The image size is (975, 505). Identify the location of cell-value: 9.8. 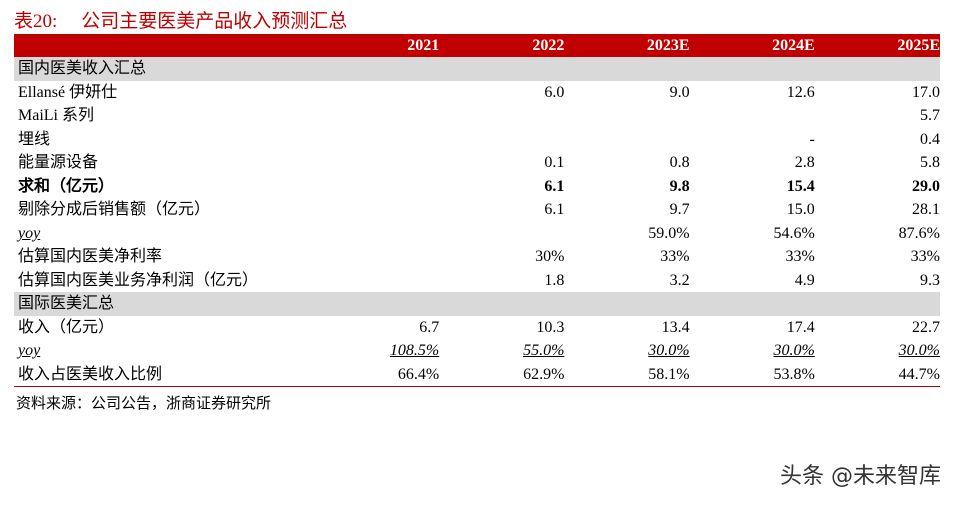
(679, 186).